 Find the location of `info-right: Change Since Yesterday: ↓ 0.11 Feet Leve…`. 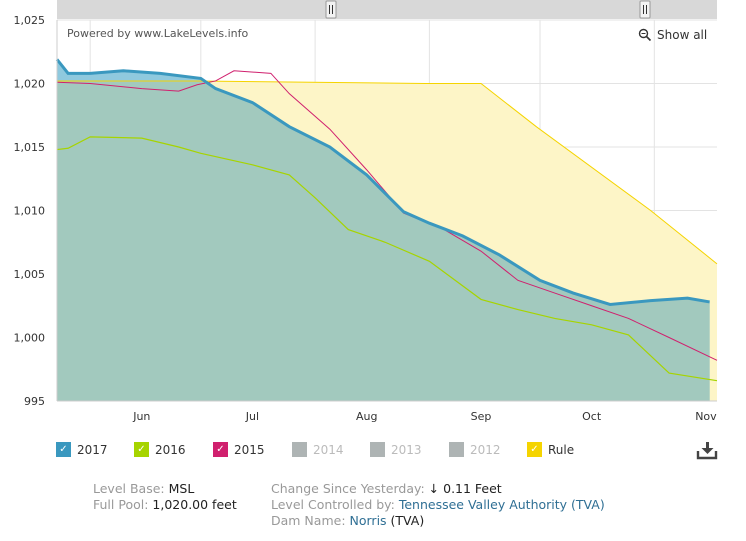

info-right: Change Since Yesterday: ↓ 0.11 Feet Leve… is located at coordinates (438, 505).